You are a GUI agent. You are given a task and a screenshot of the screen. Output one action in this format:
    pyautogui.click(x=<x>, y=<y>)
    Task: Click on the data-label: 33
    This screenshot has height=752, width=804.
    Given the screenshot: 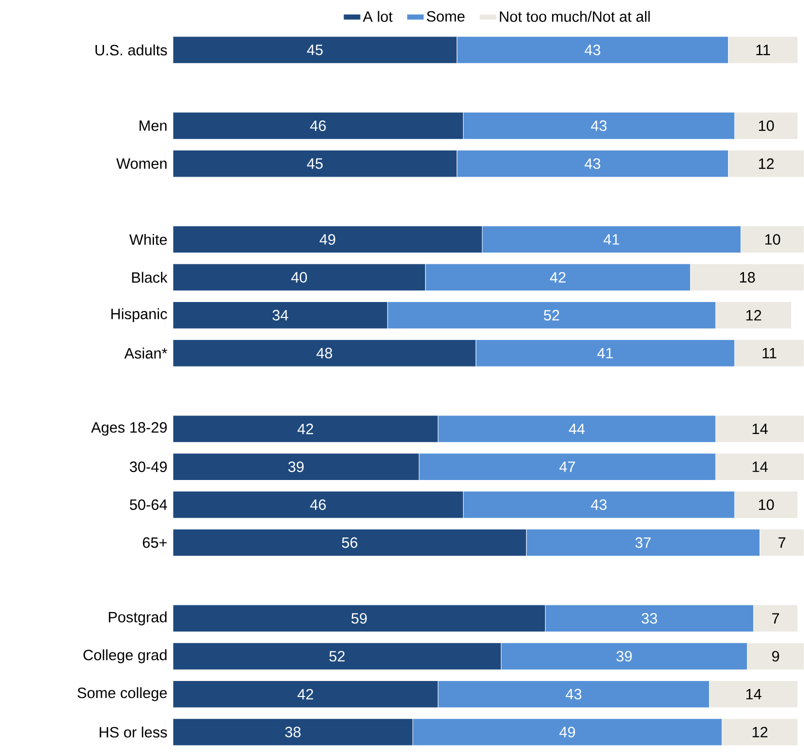 What is the action you would take?
    pyautogui.click(x=650, y=618)
    